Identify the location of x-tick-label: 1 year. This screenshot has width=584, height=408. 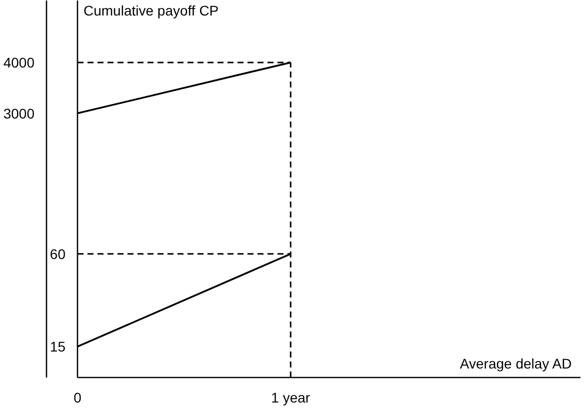
(290, 398).